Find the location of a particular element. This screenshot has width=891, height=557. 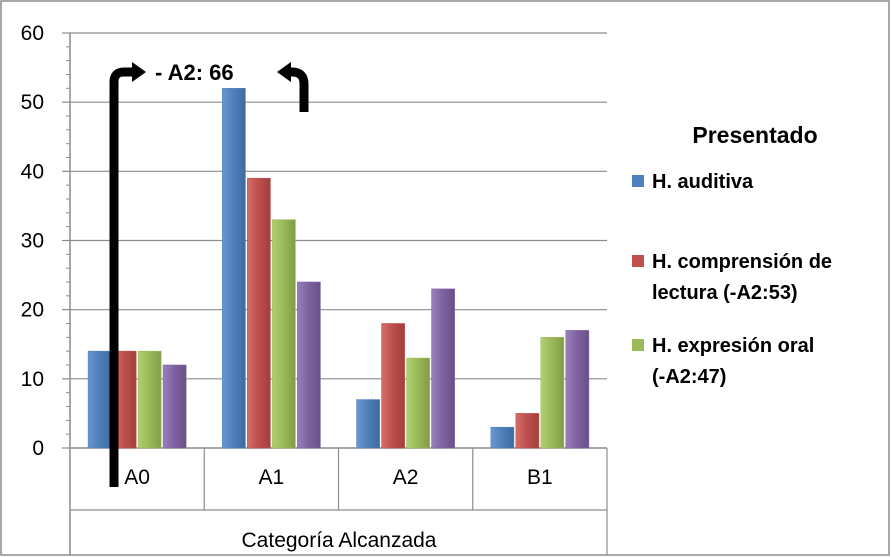

y-tick-label: 30 is located at coordinates (32, 241).